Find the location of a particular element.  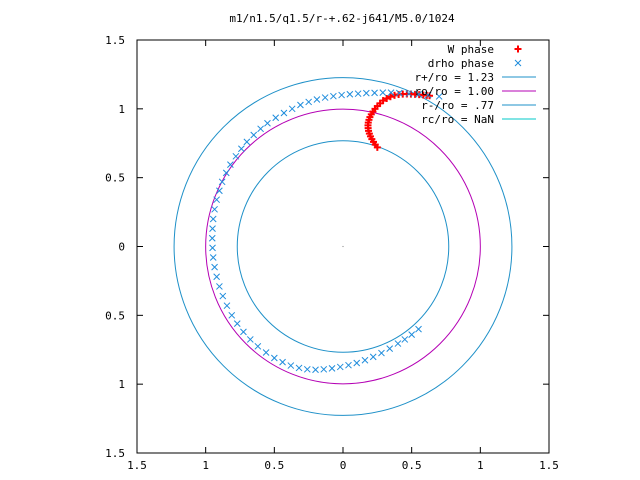

legend-label: W phase is located at coordinates (471, 49).